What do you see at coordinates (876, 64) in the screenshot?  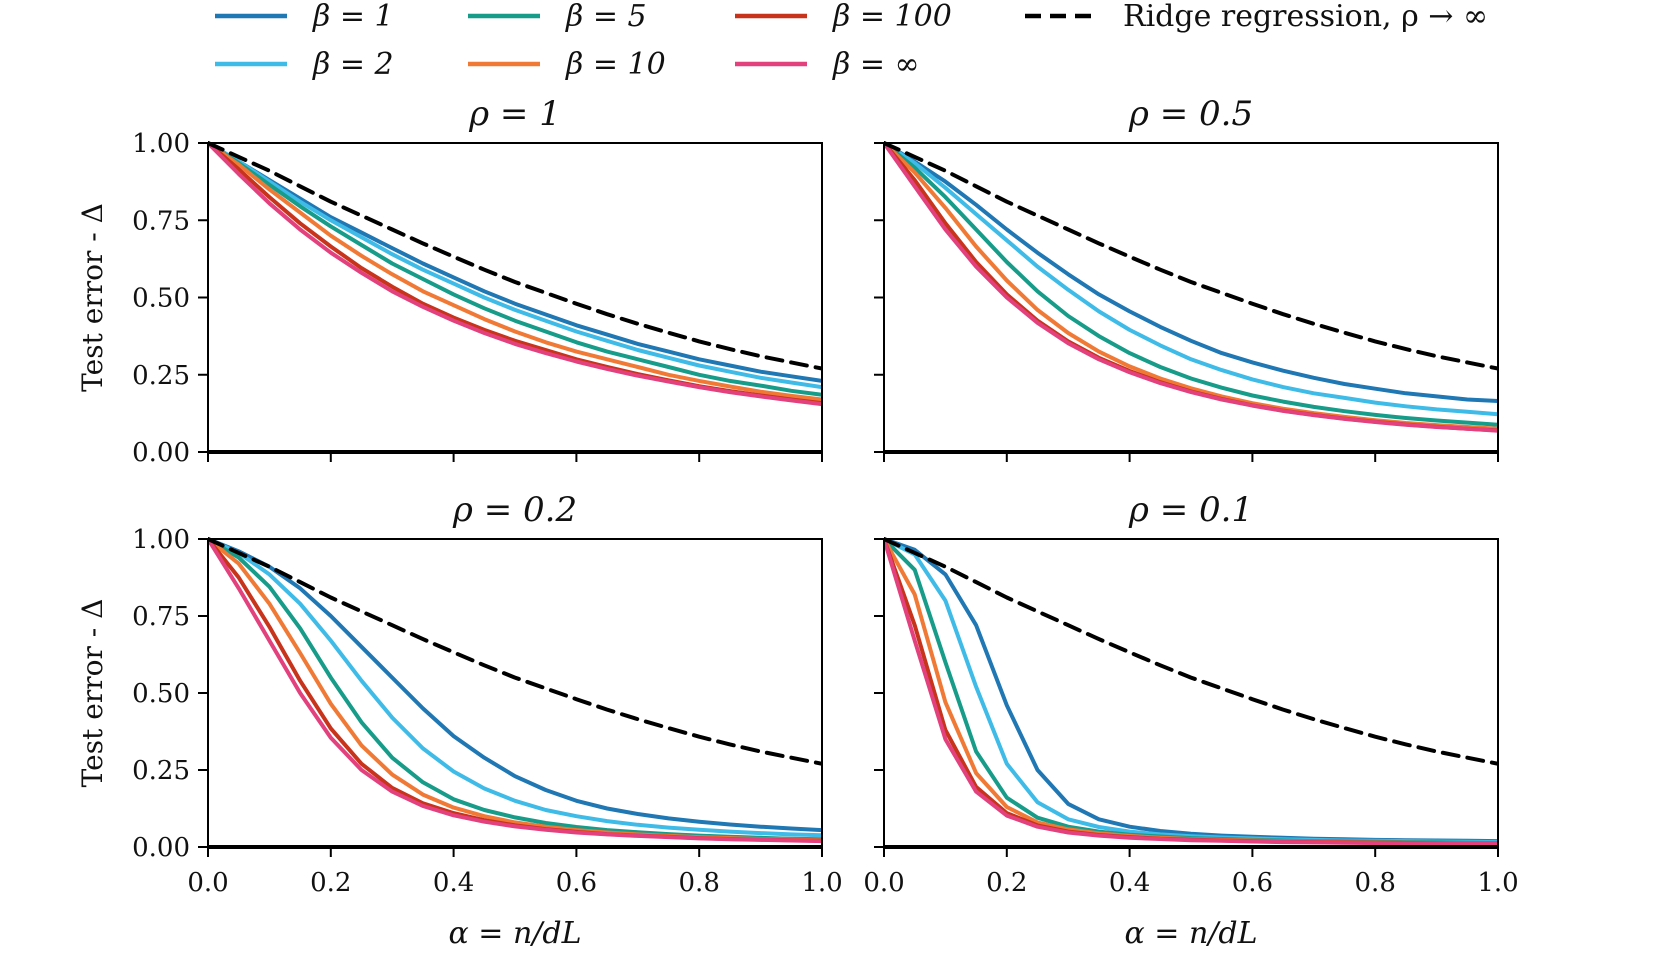 I see `legend-label: β = ∞` at bounding box center [876, 64].